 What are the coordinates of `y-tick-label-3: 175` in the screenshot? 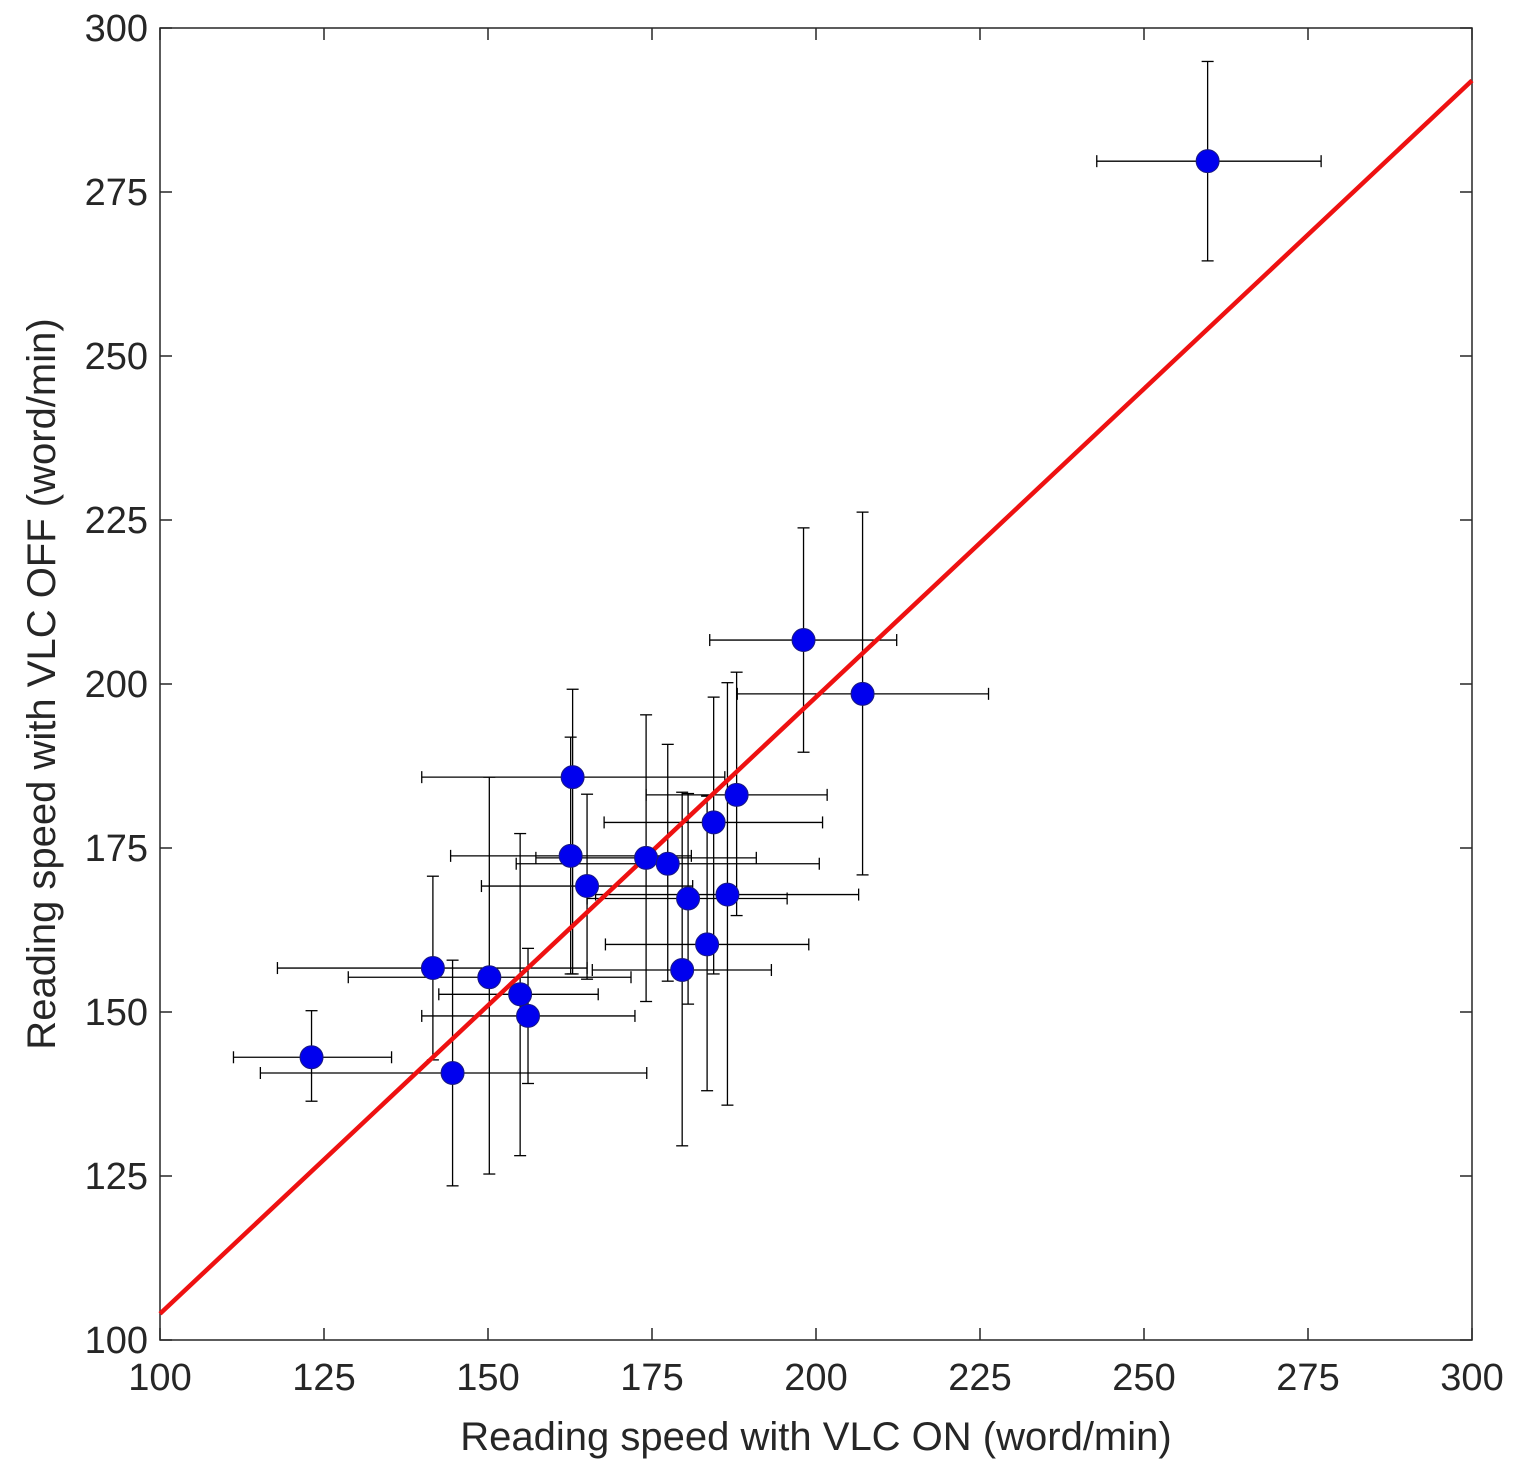 It's located at (116, 849).